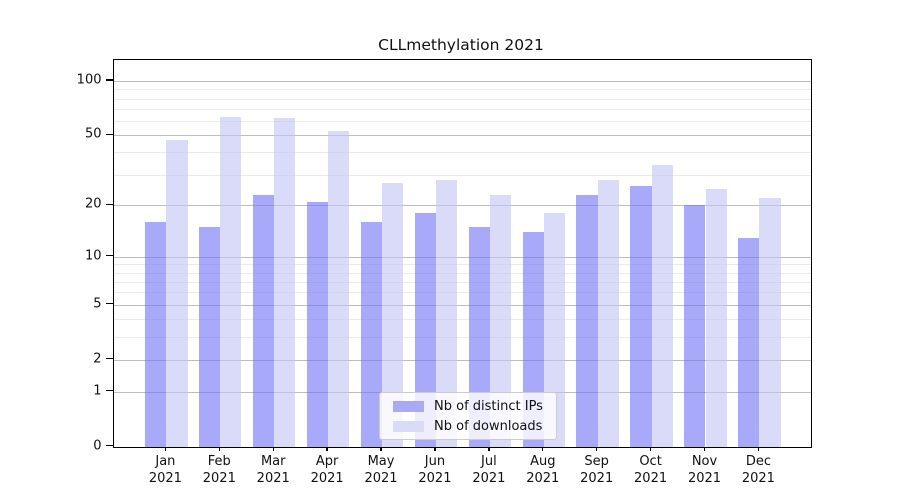  Describe the element at coordinates (97, 391) in the screenshot. I see `y-tick-label-1: 1` at that location.